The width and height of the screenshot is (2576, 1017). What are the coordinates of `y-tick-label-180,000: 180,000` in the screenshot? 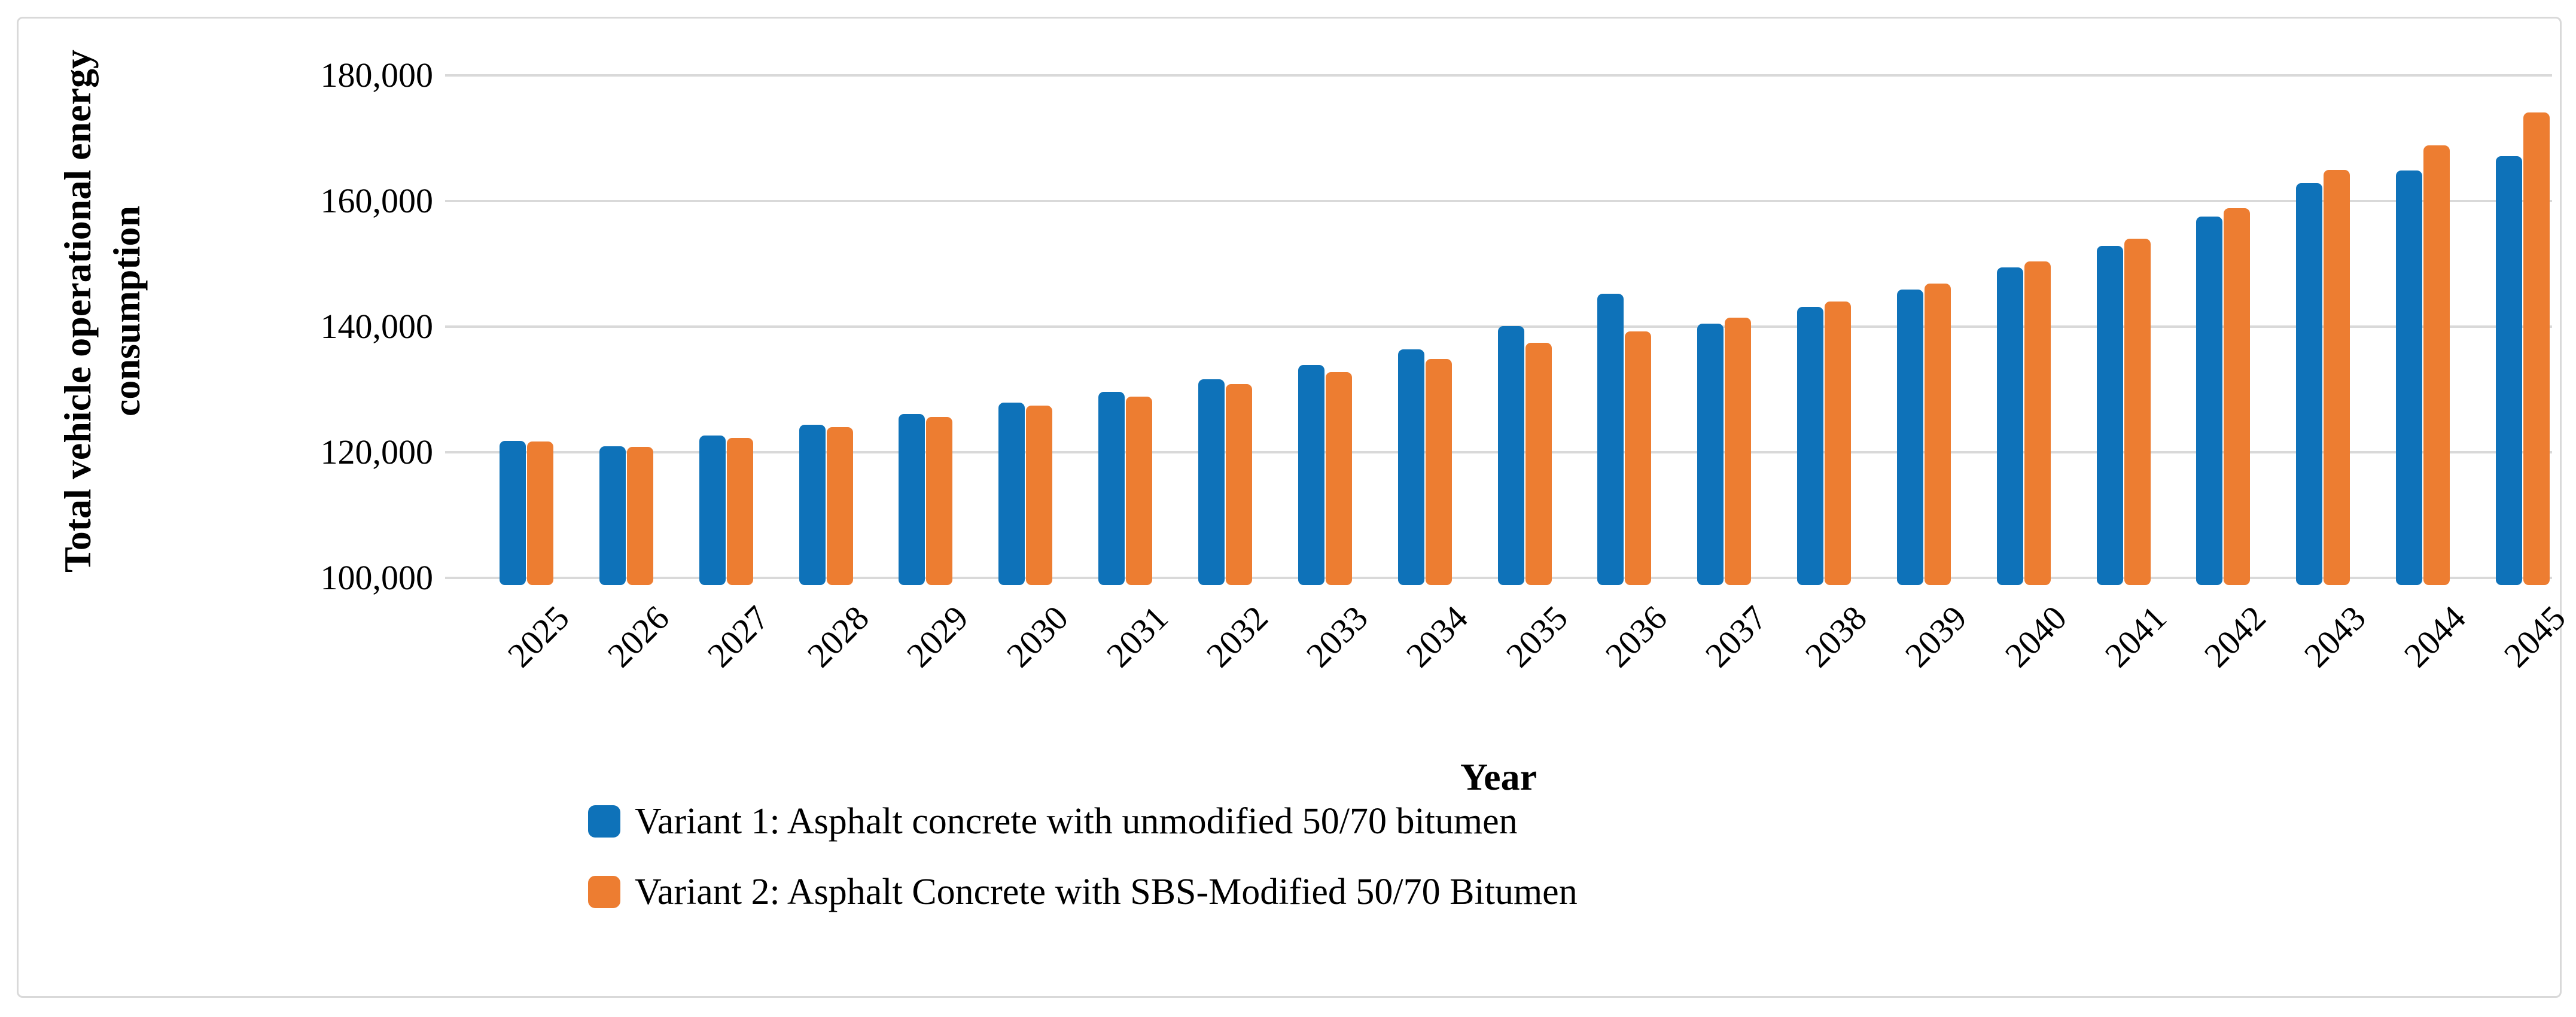 It's located at (377, 75).